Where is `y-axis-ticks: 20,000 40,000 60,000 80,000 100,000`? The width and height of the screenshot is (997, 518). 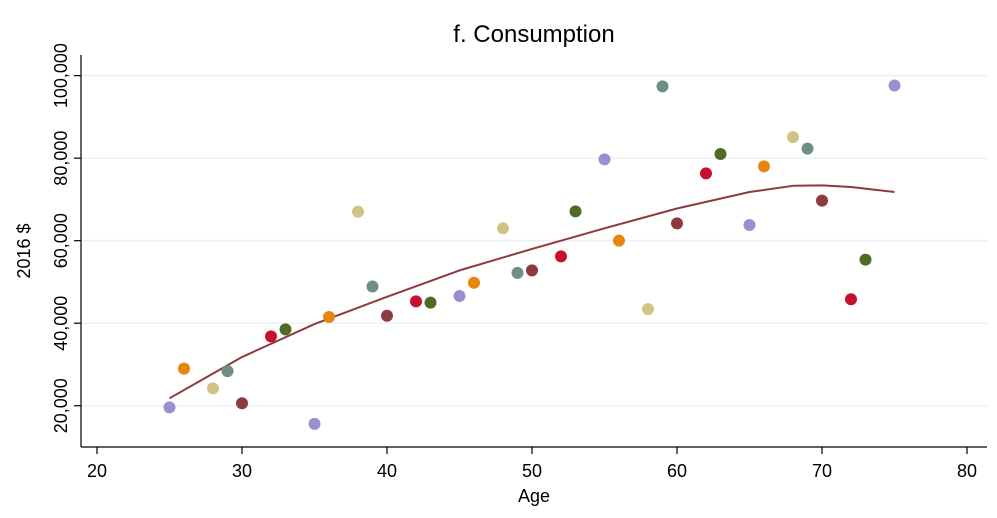 y-axis-ticks: 20,000 40,000 60,000 80,000 100,000 is located at coordinates (66, 238).